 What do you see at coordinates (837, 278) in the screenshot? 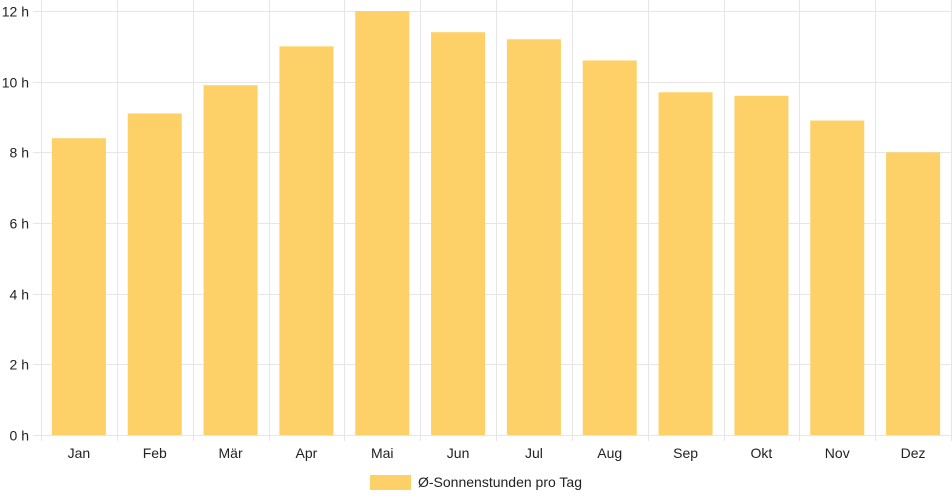
I see `bar-nov` at bounding box center [837, 278].